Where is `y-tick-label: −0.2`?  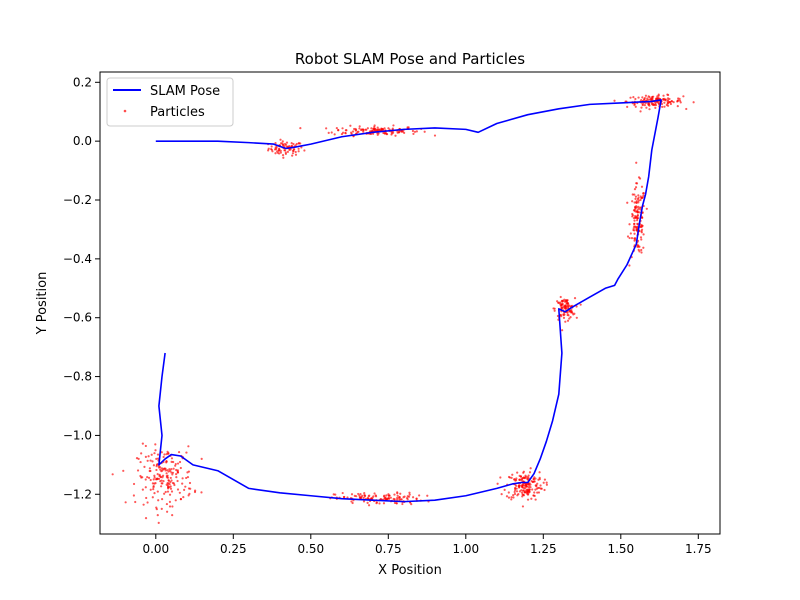
y-tick-label: −0.2 is located at coordinates (77, 200).